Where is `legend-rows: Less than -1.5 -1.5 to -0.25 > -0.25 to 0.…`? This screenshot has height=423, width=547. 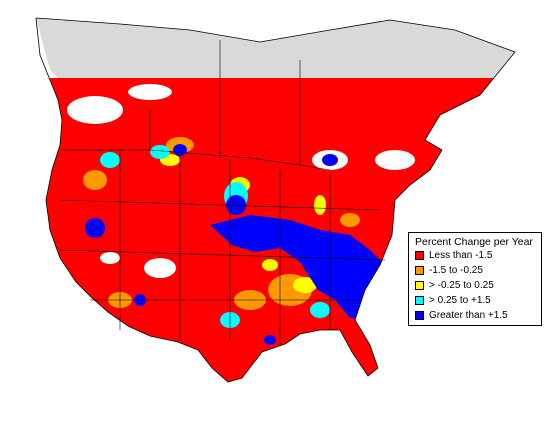 legend-rows: Less than -1.5 -1.5 to -0.25 > -0.25 to 0.… is located at coordinates (476, 285).